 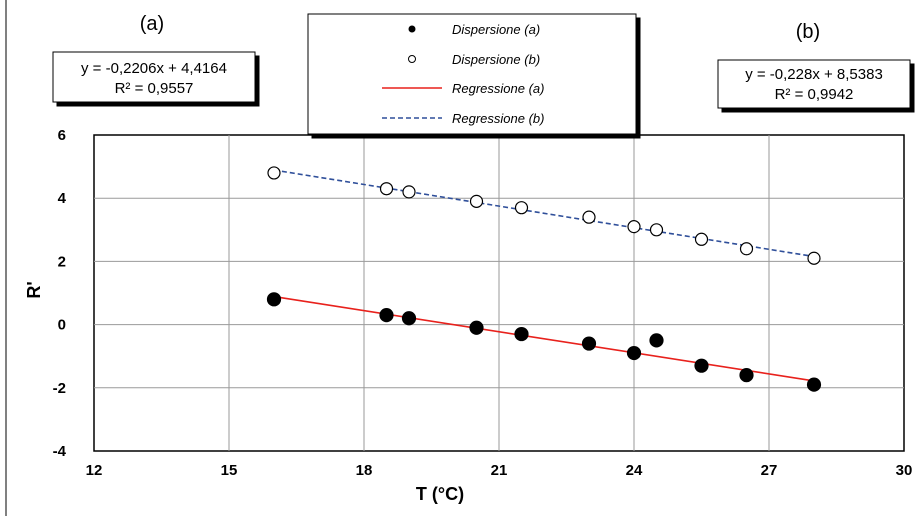 What do you see at coordinates (62, 135) in the screenshot?
I see `y-tick-label: 6` at bounding box center [62, 135].